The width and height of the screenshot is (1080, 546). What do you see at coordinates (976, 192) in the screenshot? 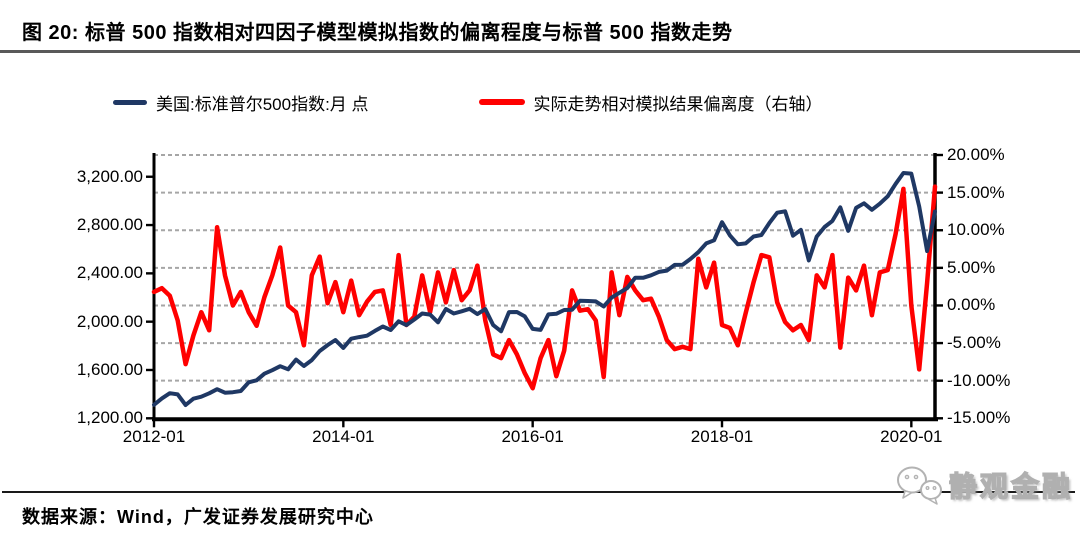
I see `right-axis-label: 15.00%` at bounding box center [976, 192].